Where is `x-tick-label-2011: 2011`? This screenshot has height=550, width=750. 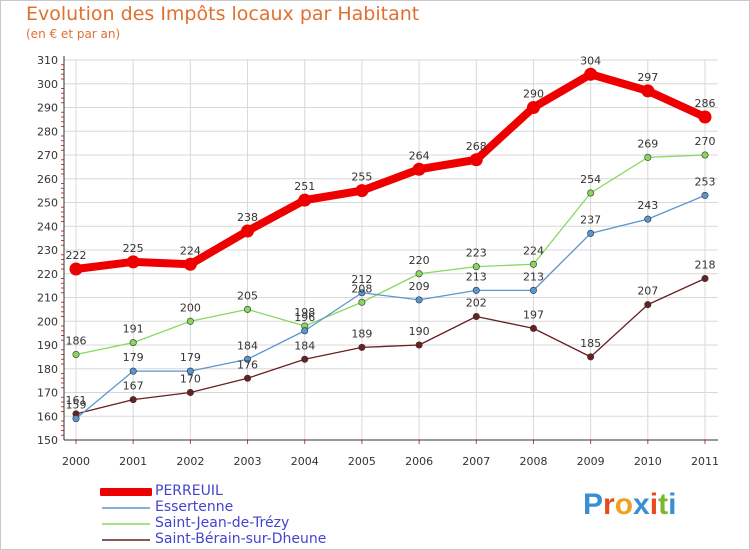
x-tick-label-2011: 2011 is located at coordinates (705, 461).